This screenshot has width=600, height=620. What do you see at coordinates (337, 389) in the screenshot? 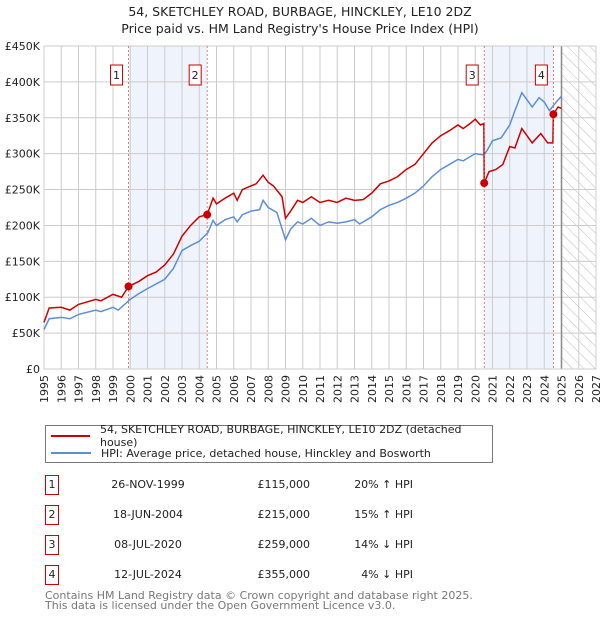
I see `x-tick-label: 2012` at bounding box center [337, 389].